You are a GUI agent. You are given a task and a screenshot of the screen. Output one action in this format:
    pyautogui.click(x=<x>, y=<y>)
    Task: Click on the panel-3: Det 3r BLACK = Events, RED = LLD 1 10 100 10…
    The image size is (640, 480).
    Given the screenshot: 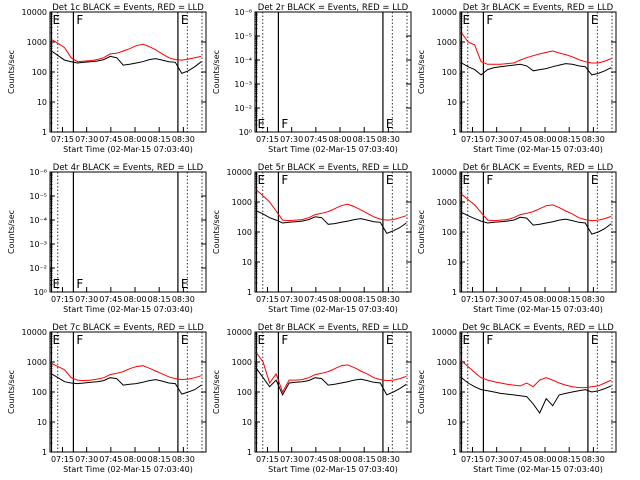 What is the action you would take?
    pyautogui.click(x=517, y=78)
    